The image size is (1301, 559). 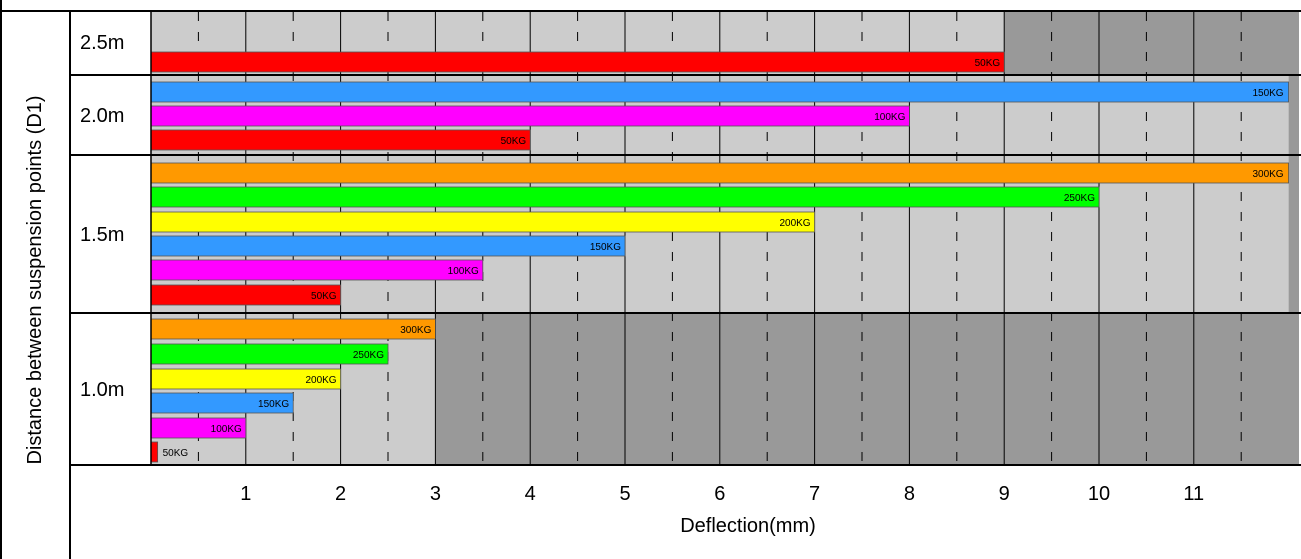 I want to click on bar-1.5m-150KG, so click(x=388, y=246).